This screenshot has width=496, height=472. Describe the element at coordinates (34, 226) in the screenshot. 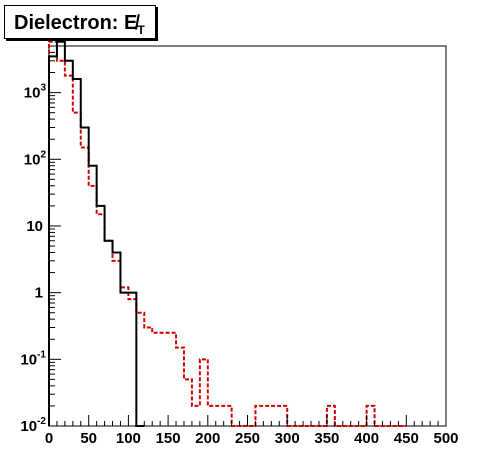

I see `y-tick-label: 10` at that location.